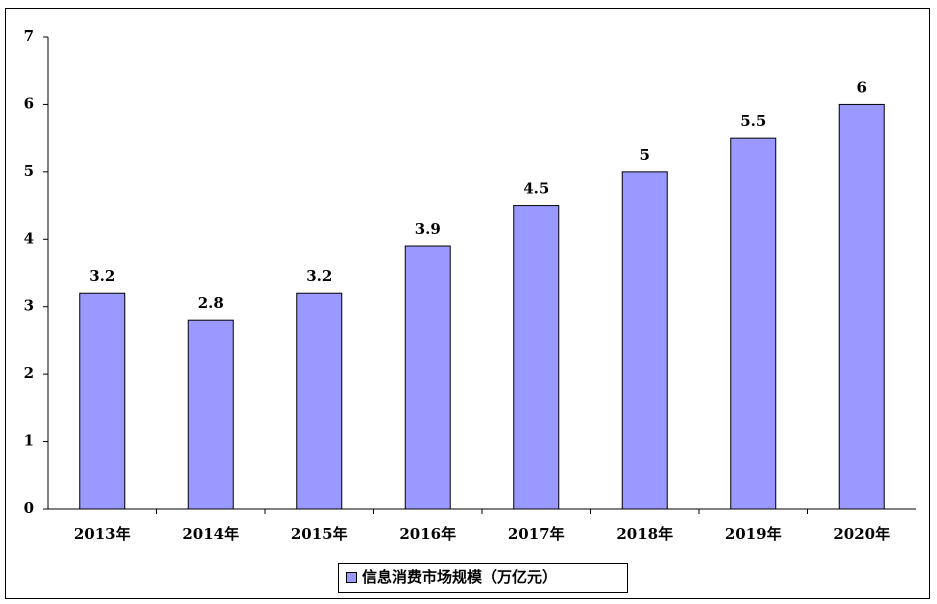  What do you see at coordinates (102, 534) in the screenshot?
I see `x-tick-label: 2013年` at bounding box center [102, 534].